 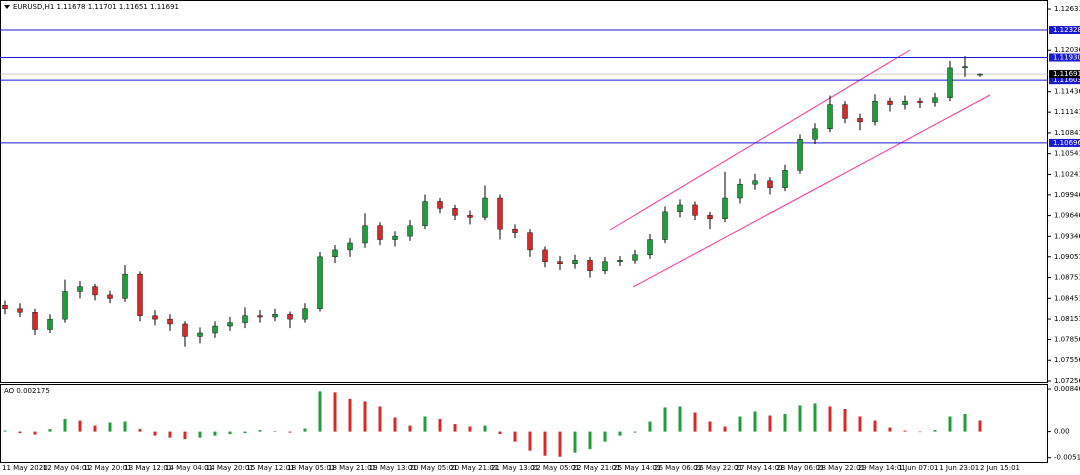 What do you see at coordinates (1066, 143) in the screenshot?
I see `level-label: 1.10696` at bounding box center [1066, 143].